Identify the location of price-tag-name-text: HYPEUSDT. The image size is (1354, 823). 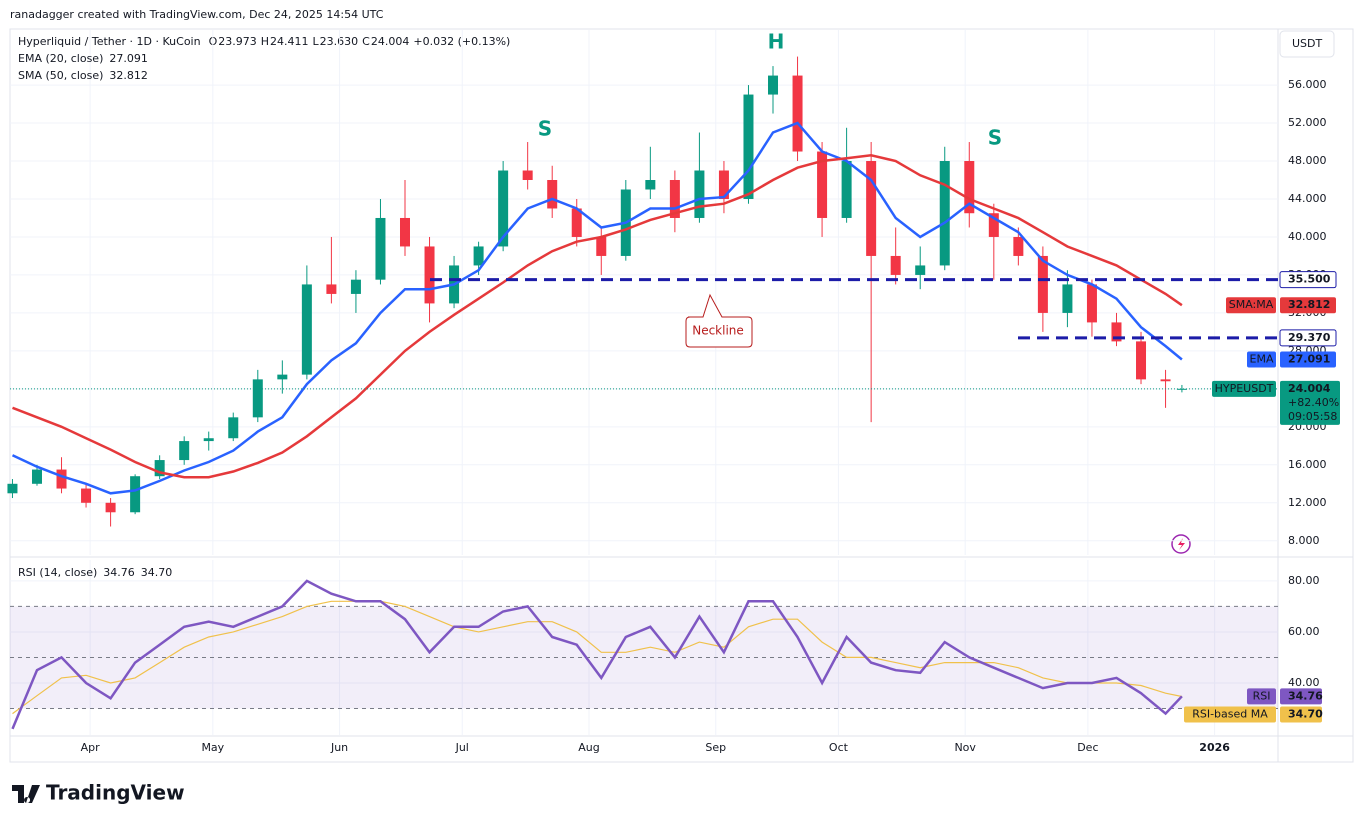
(1244, 388).